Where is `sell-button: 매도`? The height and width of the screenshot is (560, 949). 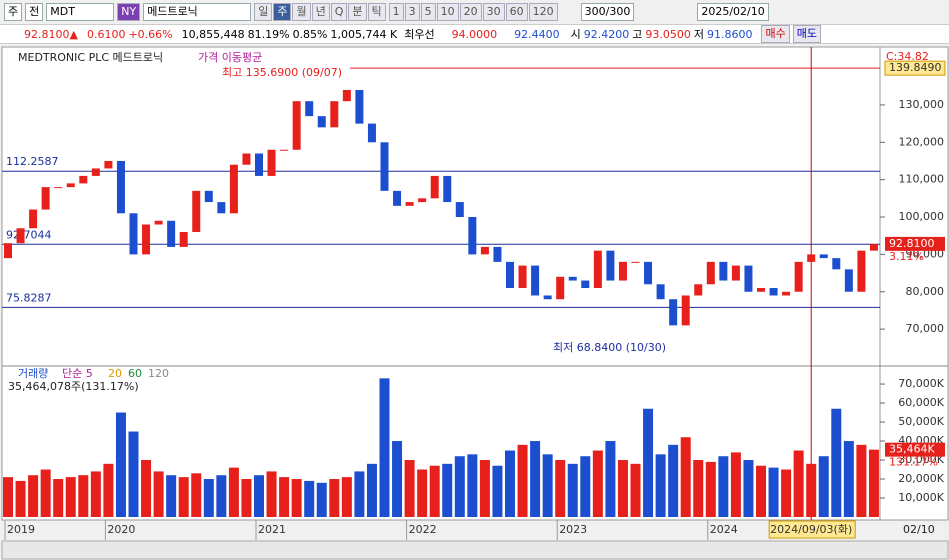 sell-button: 매도 is located at coordinates (806, 34).